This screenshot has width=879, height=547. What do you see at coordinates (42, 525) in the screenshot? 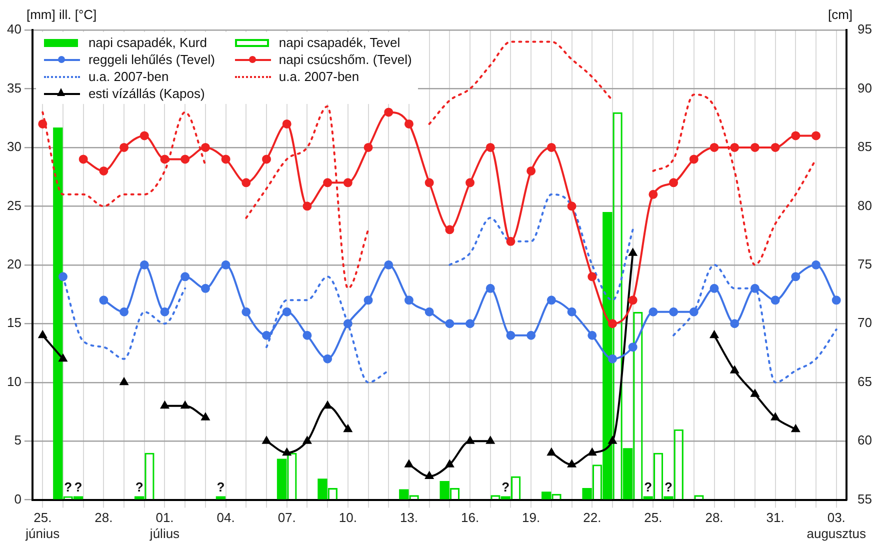
I see `x-tick-label: 25. június` at bounding box center [42, 525].